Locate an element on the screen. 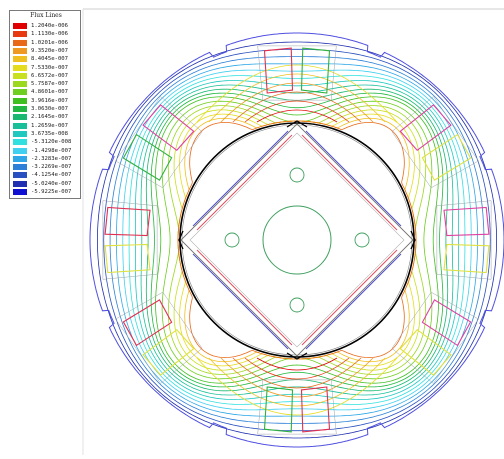 Image resolution: width=504 pixels, height=459 pixels. legend-entry: 1.0201e-006 is located at coordinates (47, 43).